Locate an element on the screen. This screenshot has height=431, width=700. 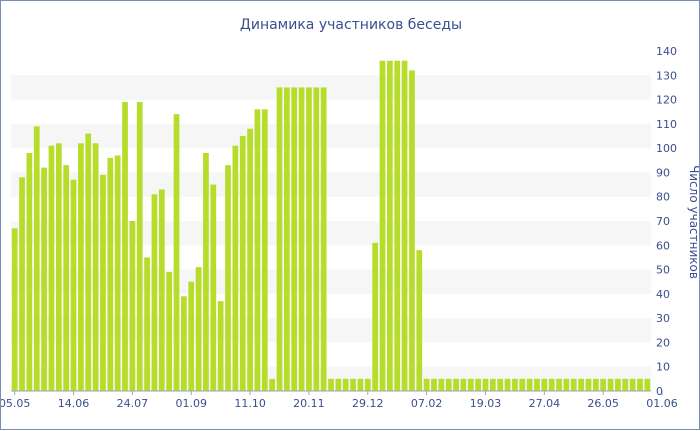
y-tick-label: 120 is located at coordinates (666, 100).